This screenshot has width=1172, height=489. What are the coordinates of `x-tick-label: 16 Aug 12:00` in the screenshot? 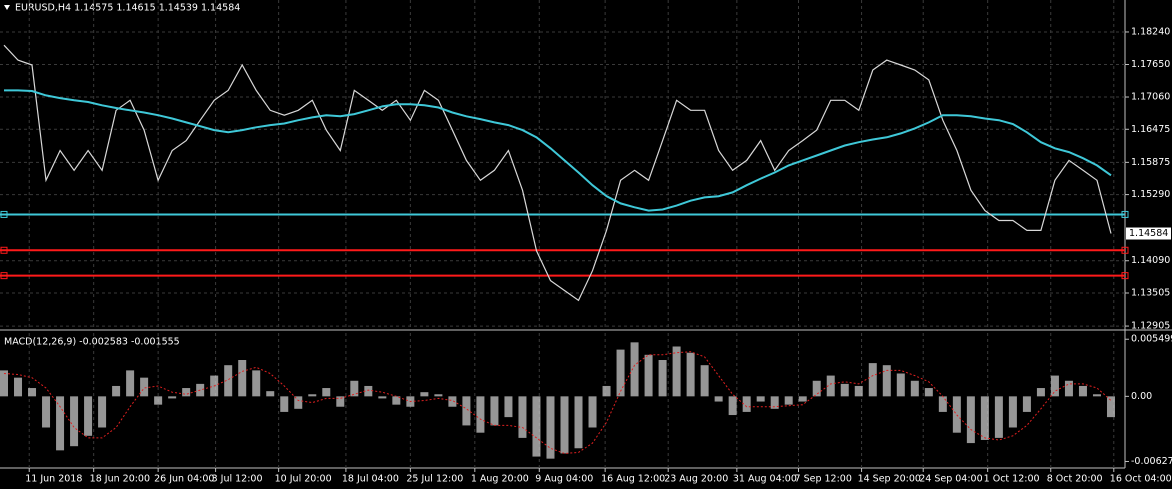 It's located at (633, 479).